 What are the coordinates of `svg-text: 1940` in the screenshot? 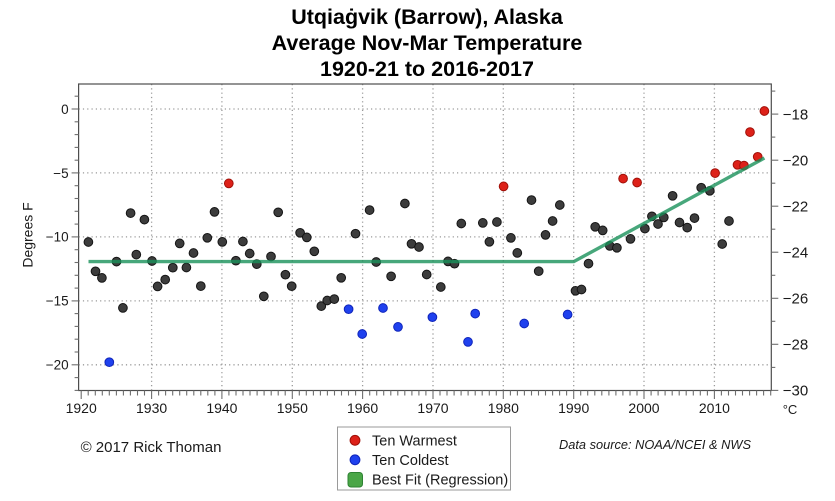 It's located at (221, 408).